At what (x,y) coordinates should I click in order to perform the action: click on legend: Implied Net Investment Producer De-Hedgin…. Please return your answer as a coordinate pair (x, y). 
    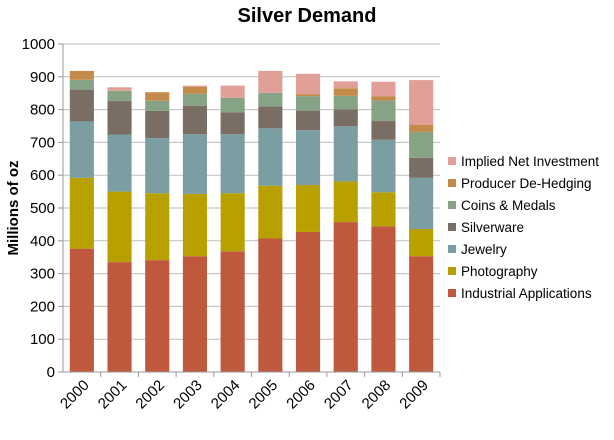
    Looking at the image, I should click on (523, 227).